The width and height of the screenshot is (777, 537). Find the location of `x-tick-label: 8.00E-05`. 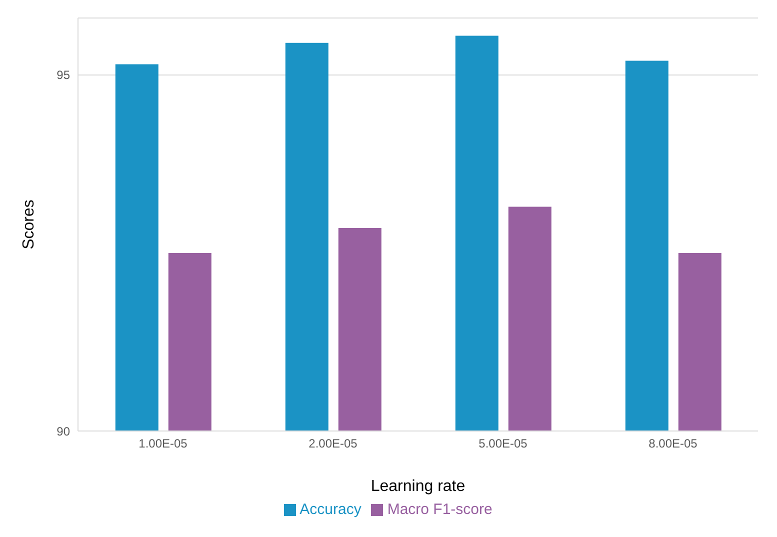

x-tick-label: 8.00E-05 is located at coordinates (673, 443).